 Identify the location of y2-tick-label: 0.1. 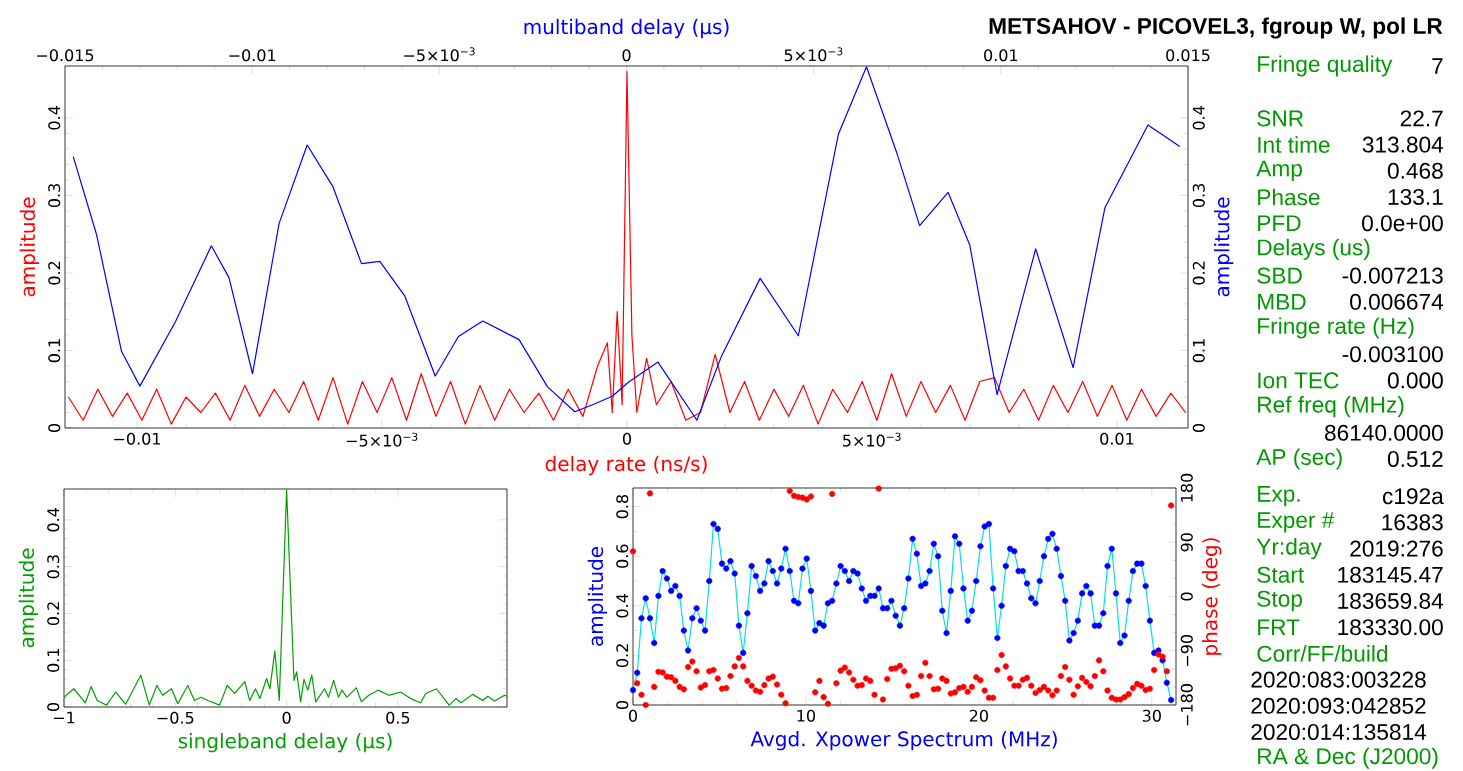
(1198, 351).